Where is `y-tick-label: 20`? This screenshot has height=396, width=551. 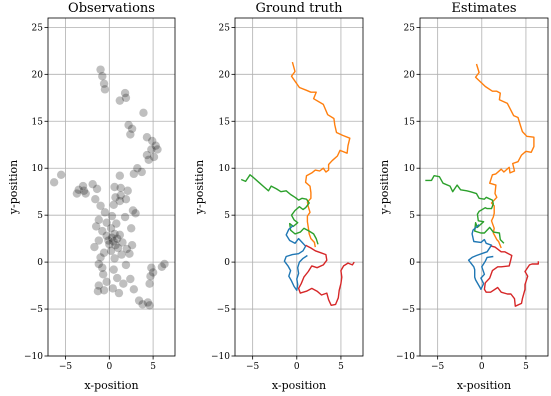 y-tick-label: 20 is located at coordinates (38, 75).